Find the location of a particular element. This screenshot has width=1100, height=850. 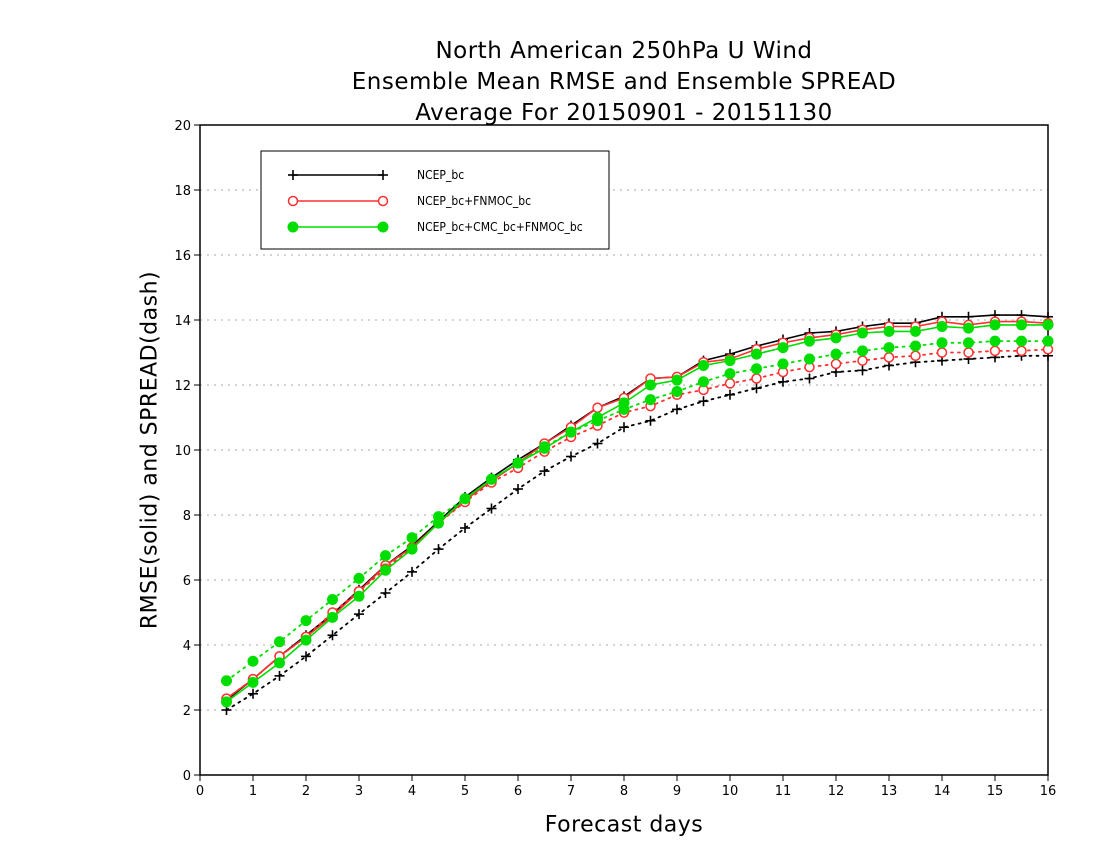

x-tick-label: 5 is located at coordinates (465, 791).